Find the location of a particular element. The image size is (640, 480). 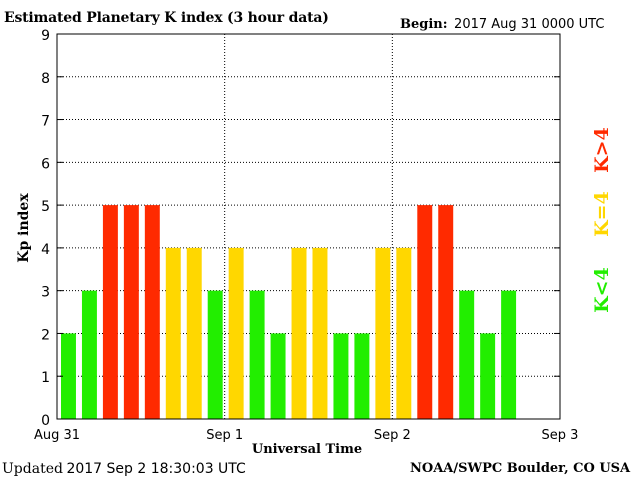

y-tick-label: 2 is located at coordinates (45, 335).